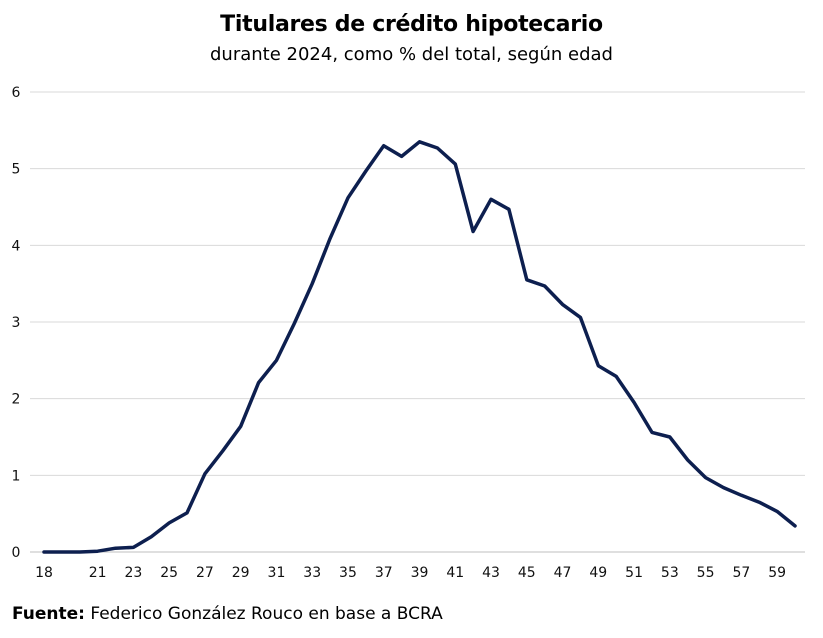 The width and height of the screenshot is (823, 638). Describe the element at coordinates (16, 476) in the screenshot. I see `y-tick-label: 1` at that location.